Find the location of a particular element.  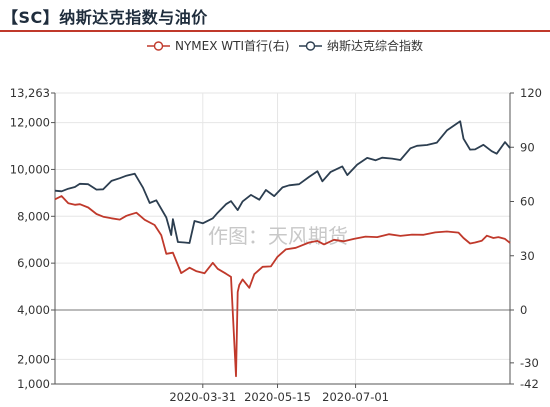

legend-item-oil: NYMEX WTI首行(右) is located at coordinates (218, 45).